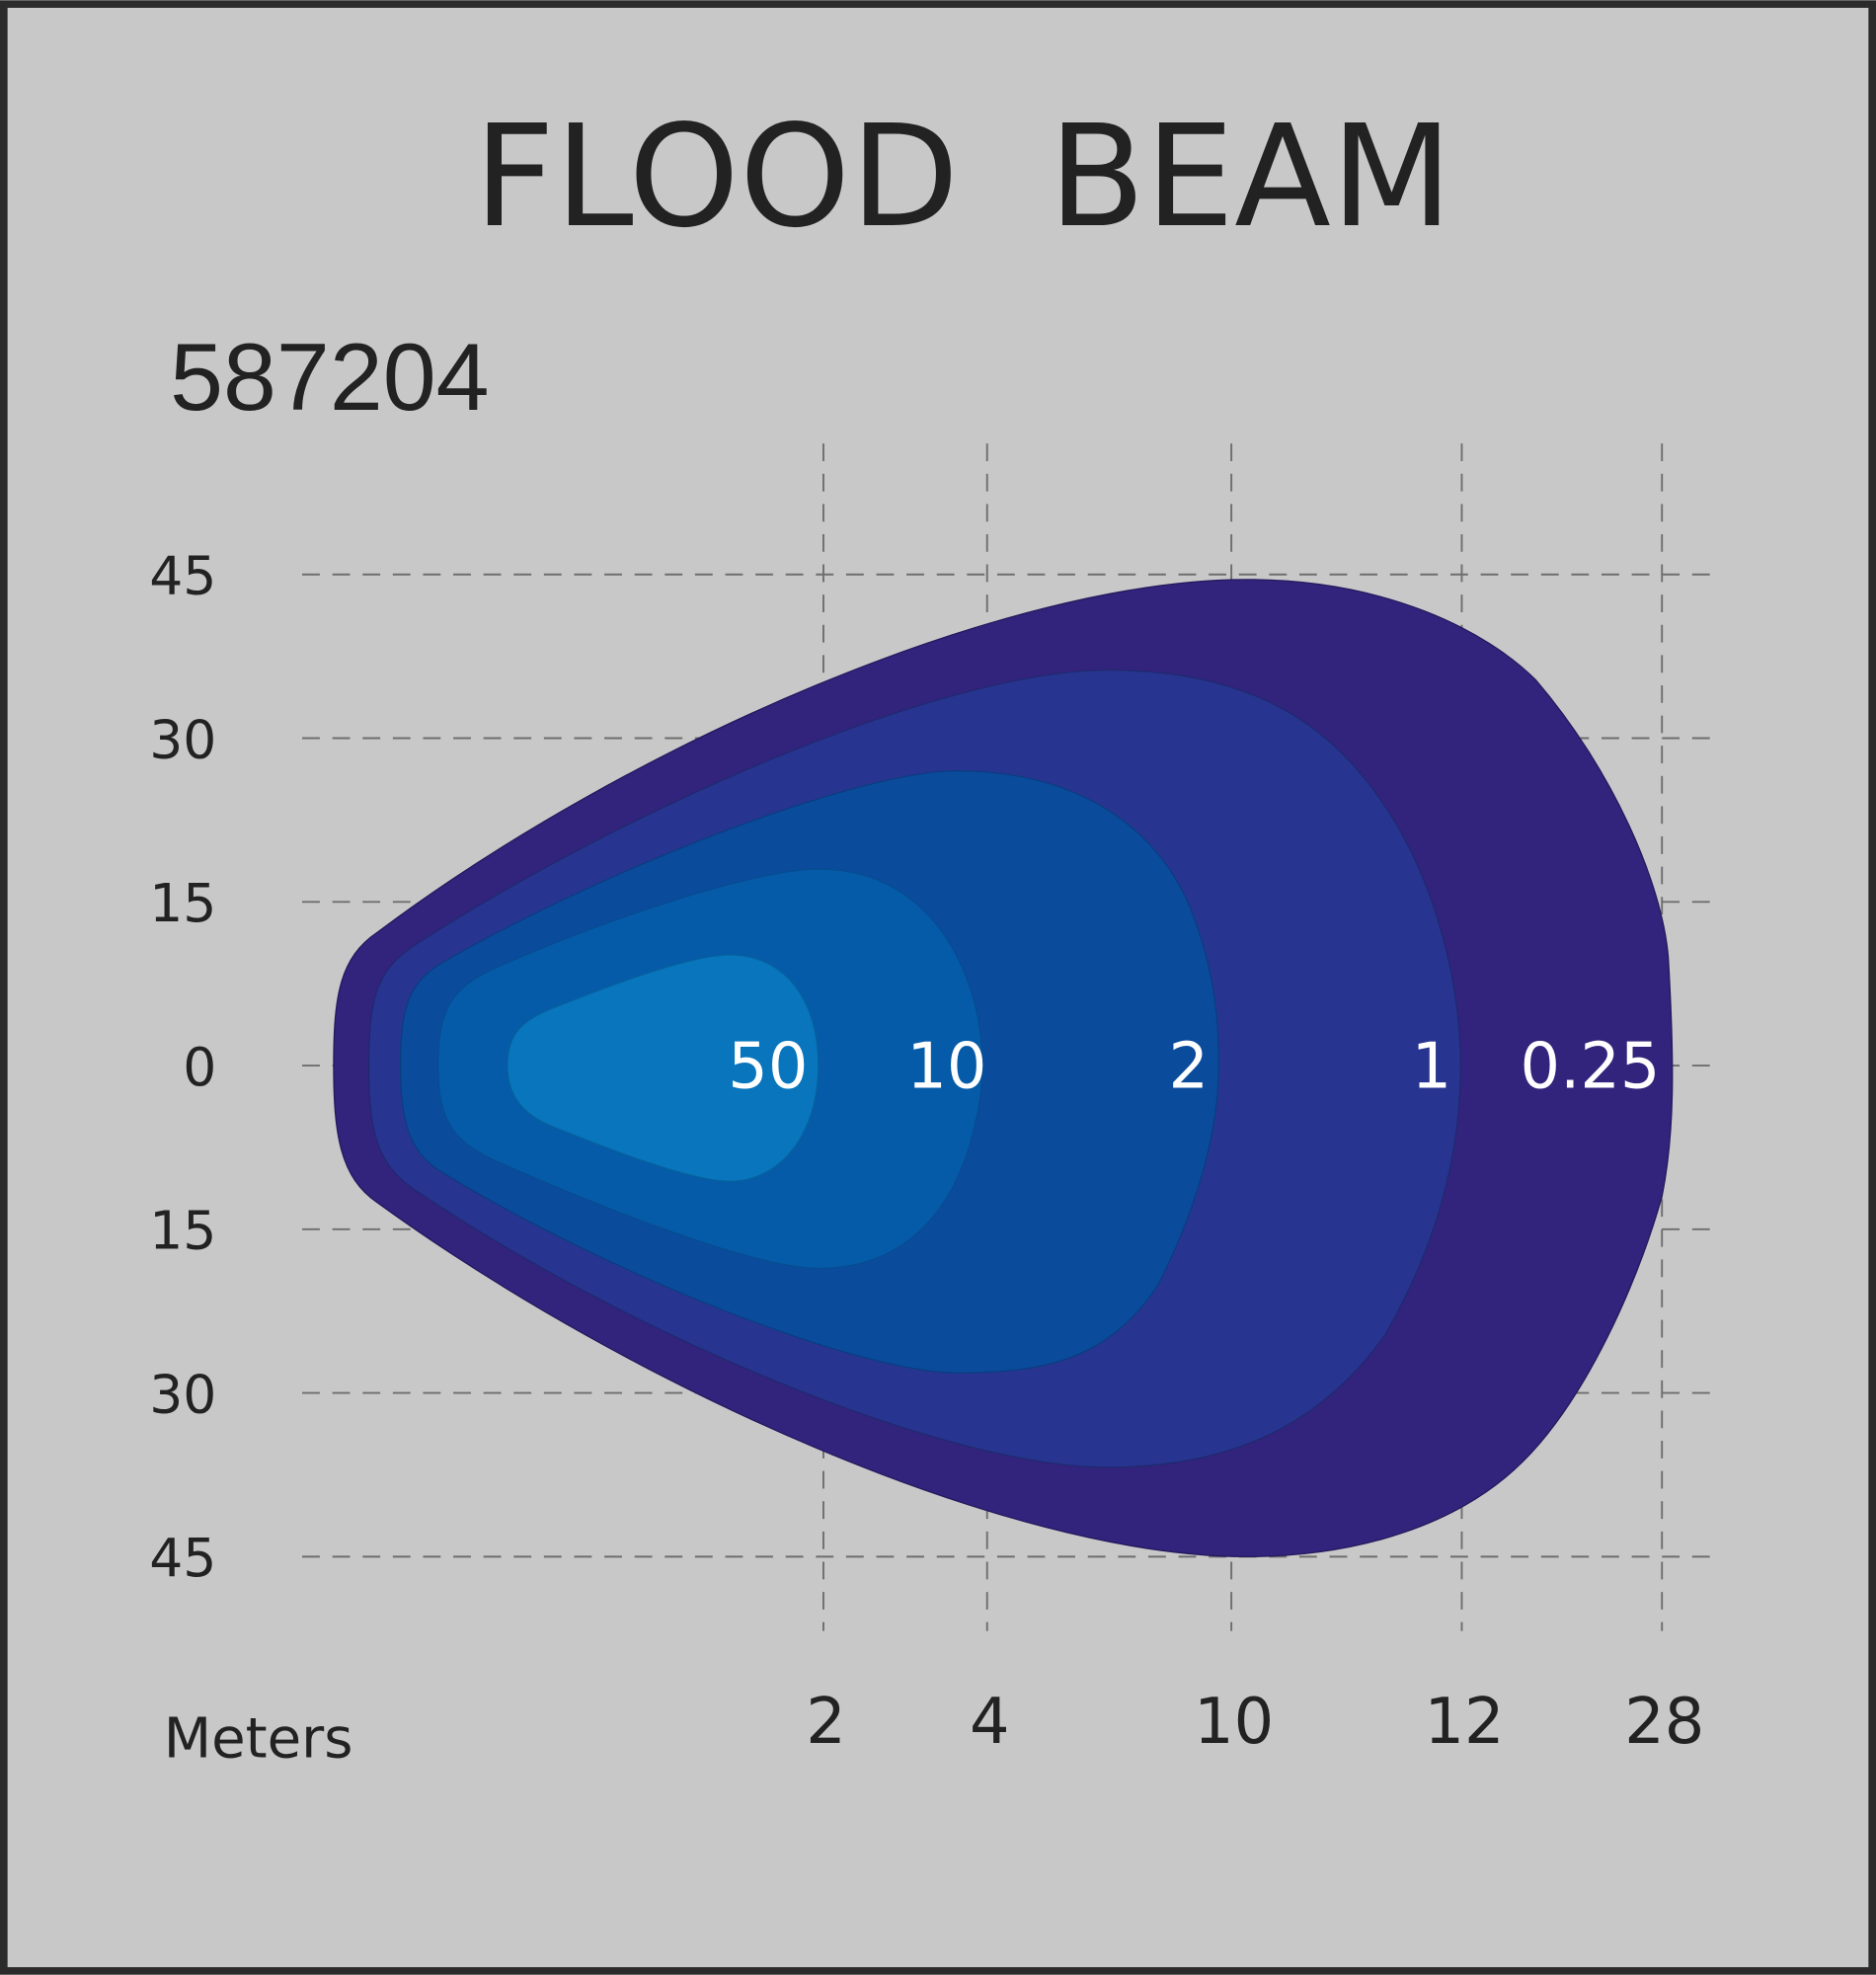  What do you see at coordinates (990, 1723) in the screenshot?
I see `x-label: 4` at bounding box center [990, 1723].